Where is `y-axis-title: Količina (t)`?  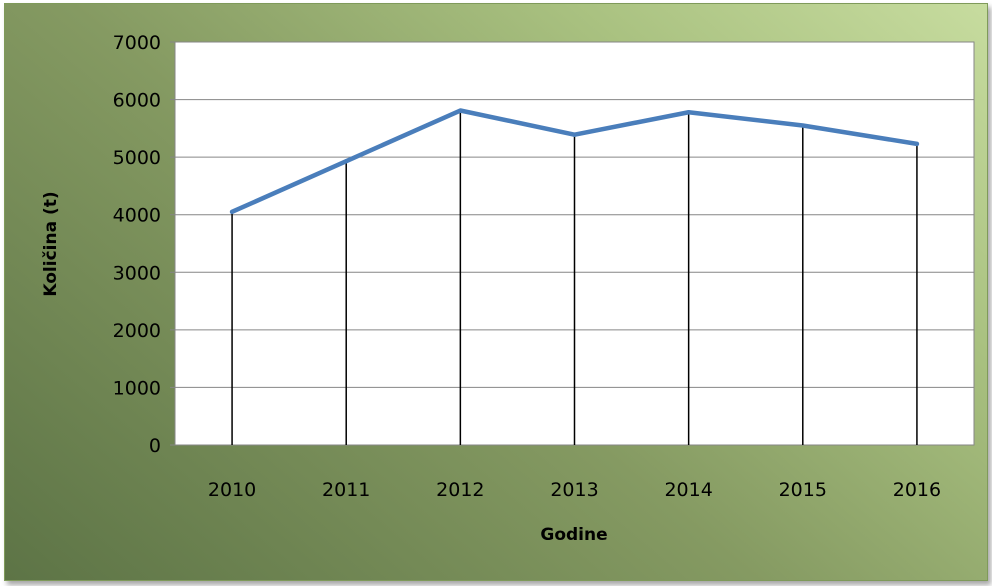
y-axis-title: Količina (t) is located at coordinates (51, 243).